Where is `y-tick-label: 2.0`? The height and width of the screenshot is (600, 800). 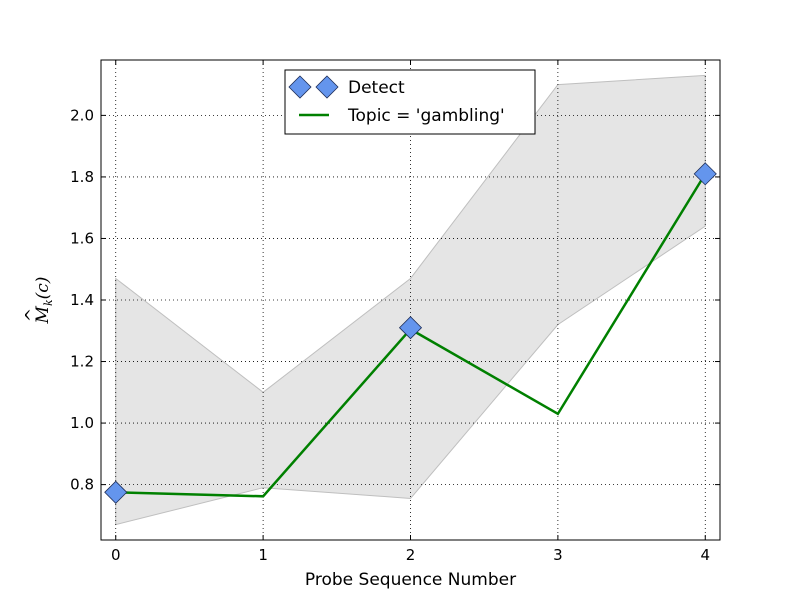 y-tick-label: 2.0 is located at coordinates (82, 115).